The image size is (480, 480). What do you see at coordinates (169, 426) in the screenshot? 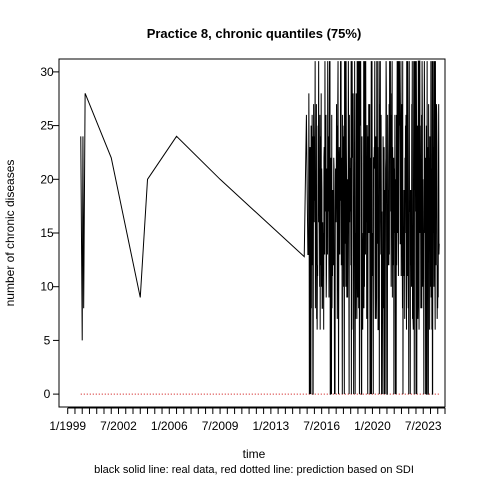
I see `x-tick-label: 1/2006` at bounding box center [169, 426].